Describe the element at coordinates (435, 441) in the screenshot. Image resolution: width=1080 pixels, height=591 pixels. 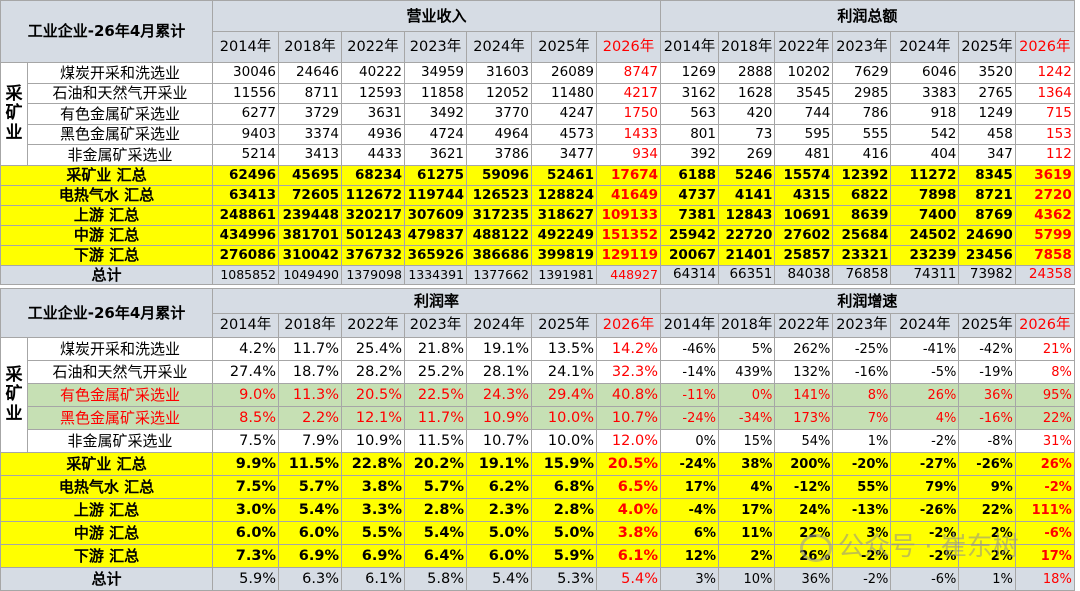
I see `value-cell: 11.5%` at that location.